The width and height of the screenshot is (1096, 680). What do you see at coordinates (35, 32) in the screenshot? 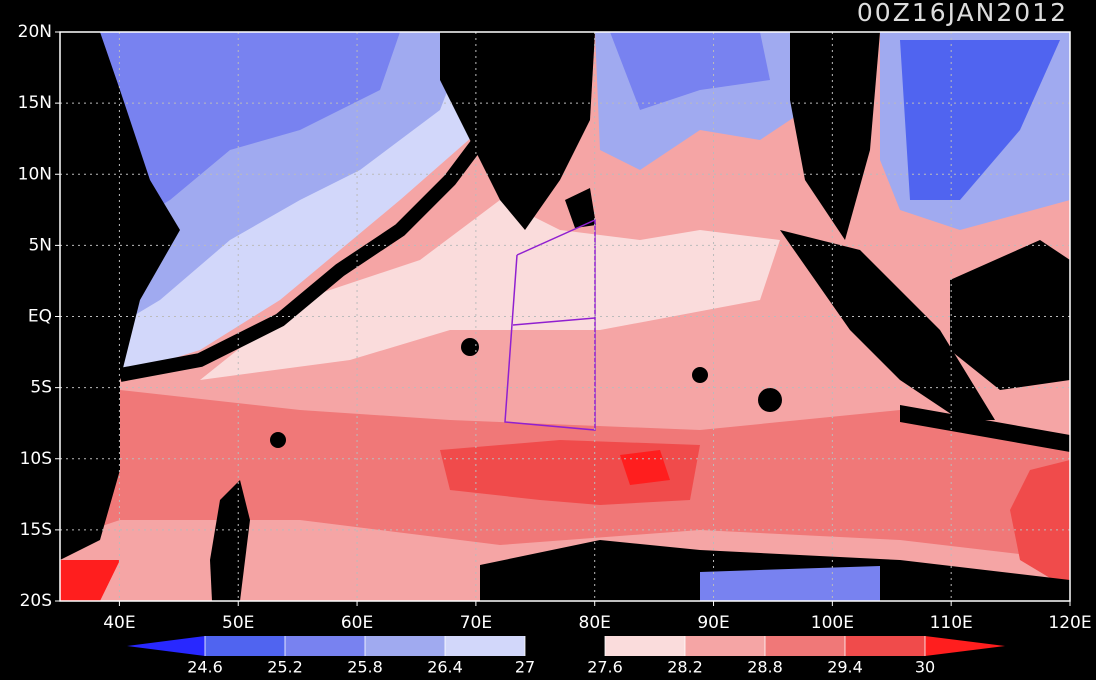
I see `y-tick-label: 20N` at bounding box center [35, 32].